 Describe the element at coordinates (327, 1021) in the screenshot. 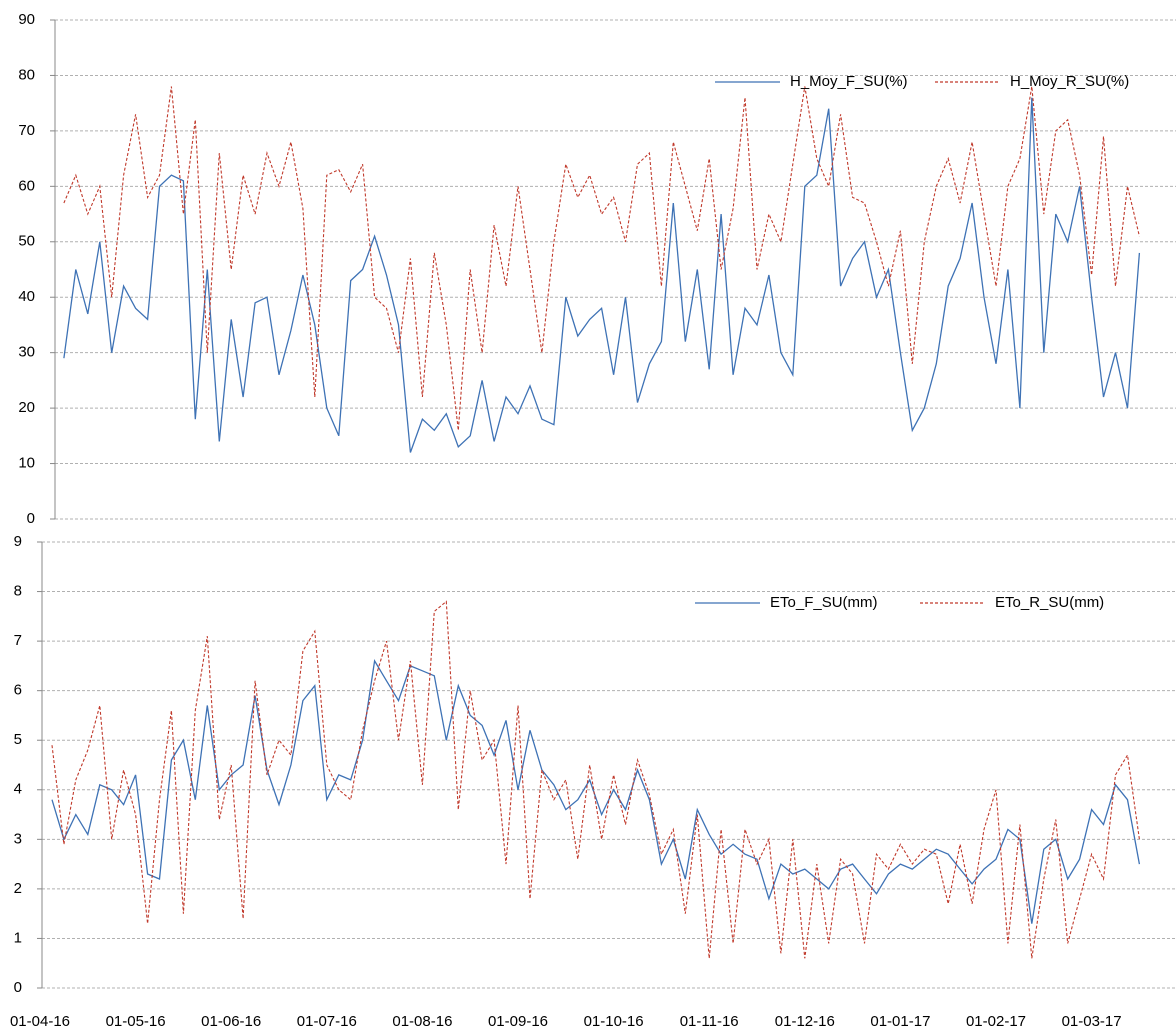

I see `x-tick-label: 01-07-16` at that location.